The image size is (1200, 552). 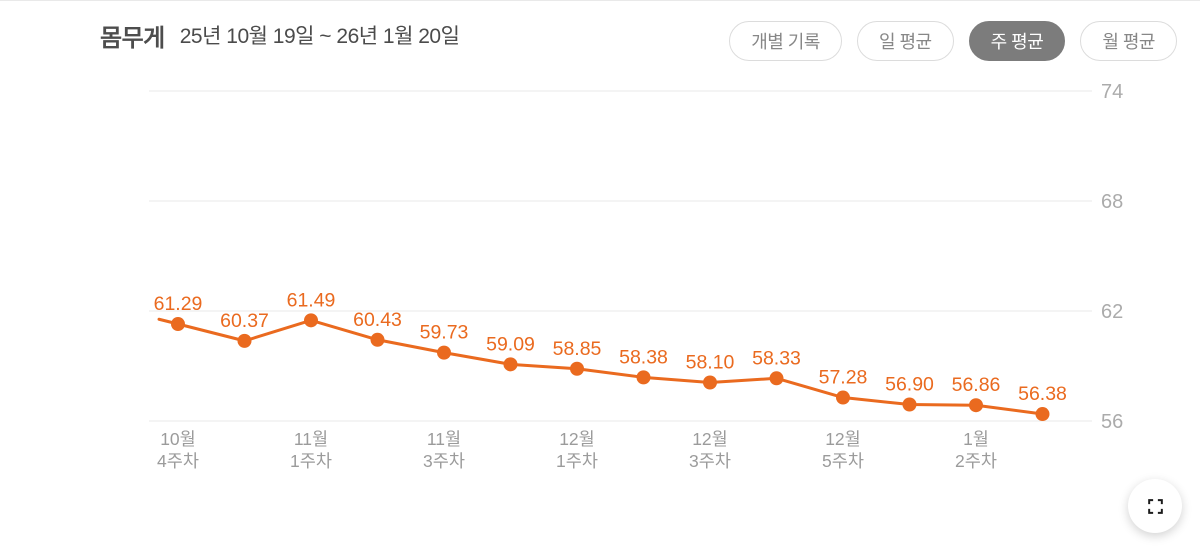 What do you see at coordinates (311, 300) in the screenshot?
I see `data-point-label: 61.49` at bounding box center [311, 300].